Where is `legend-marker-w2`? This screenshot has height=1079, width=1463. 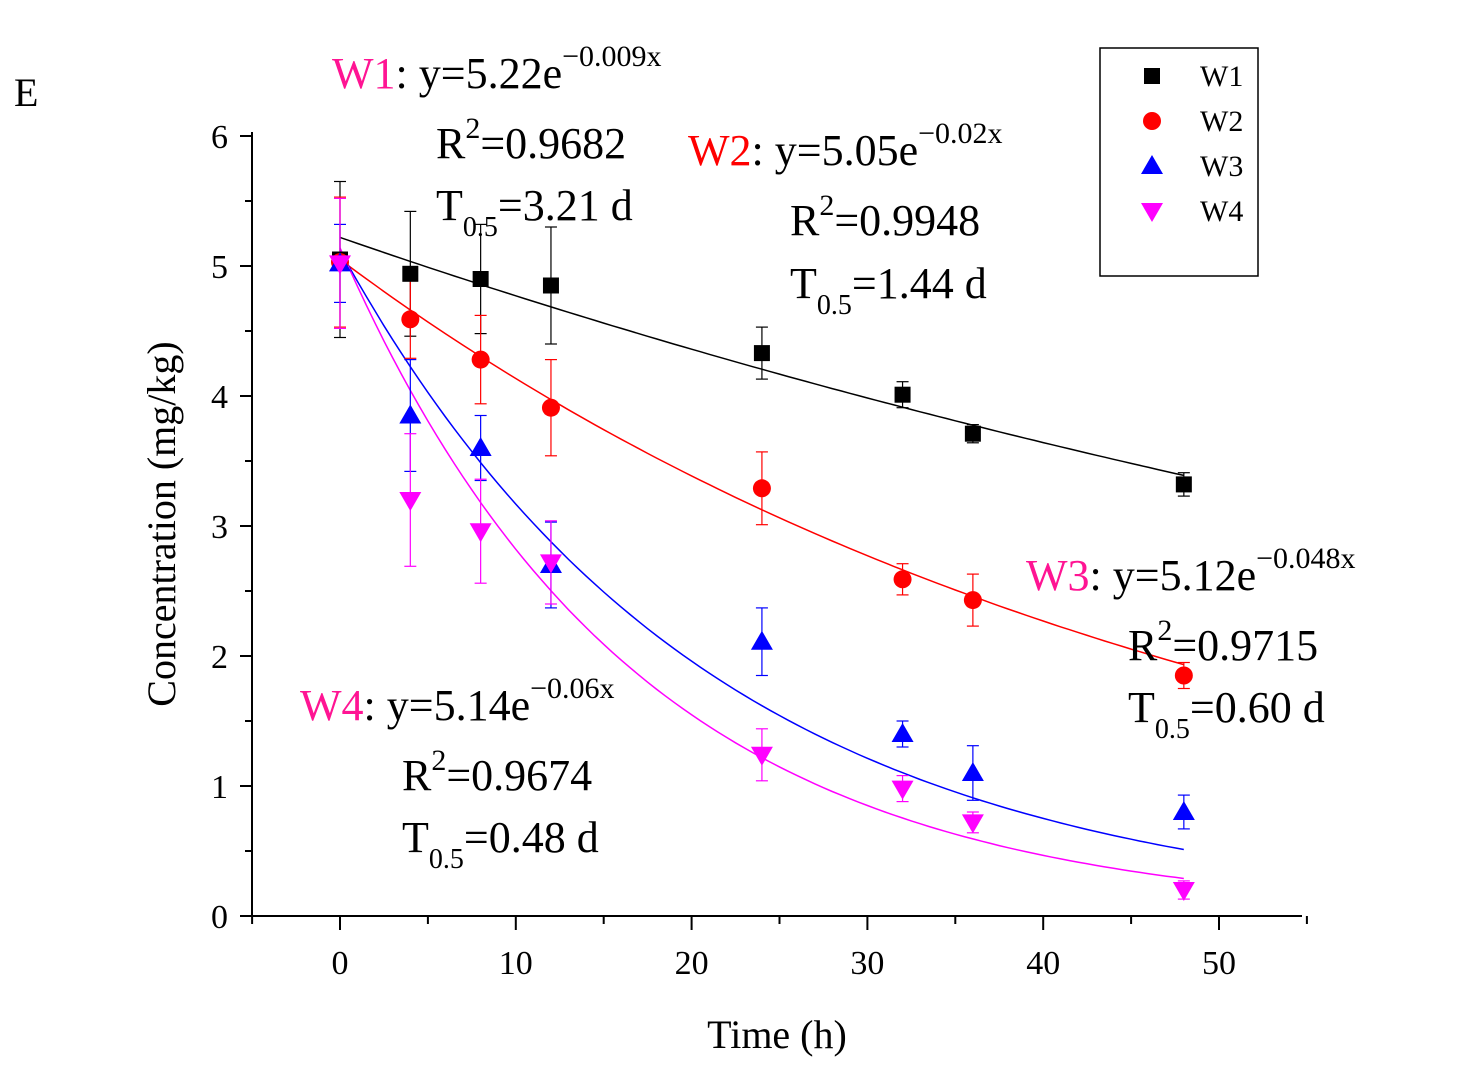
legend-marker-w2 is located at coordinates (1152, 121).